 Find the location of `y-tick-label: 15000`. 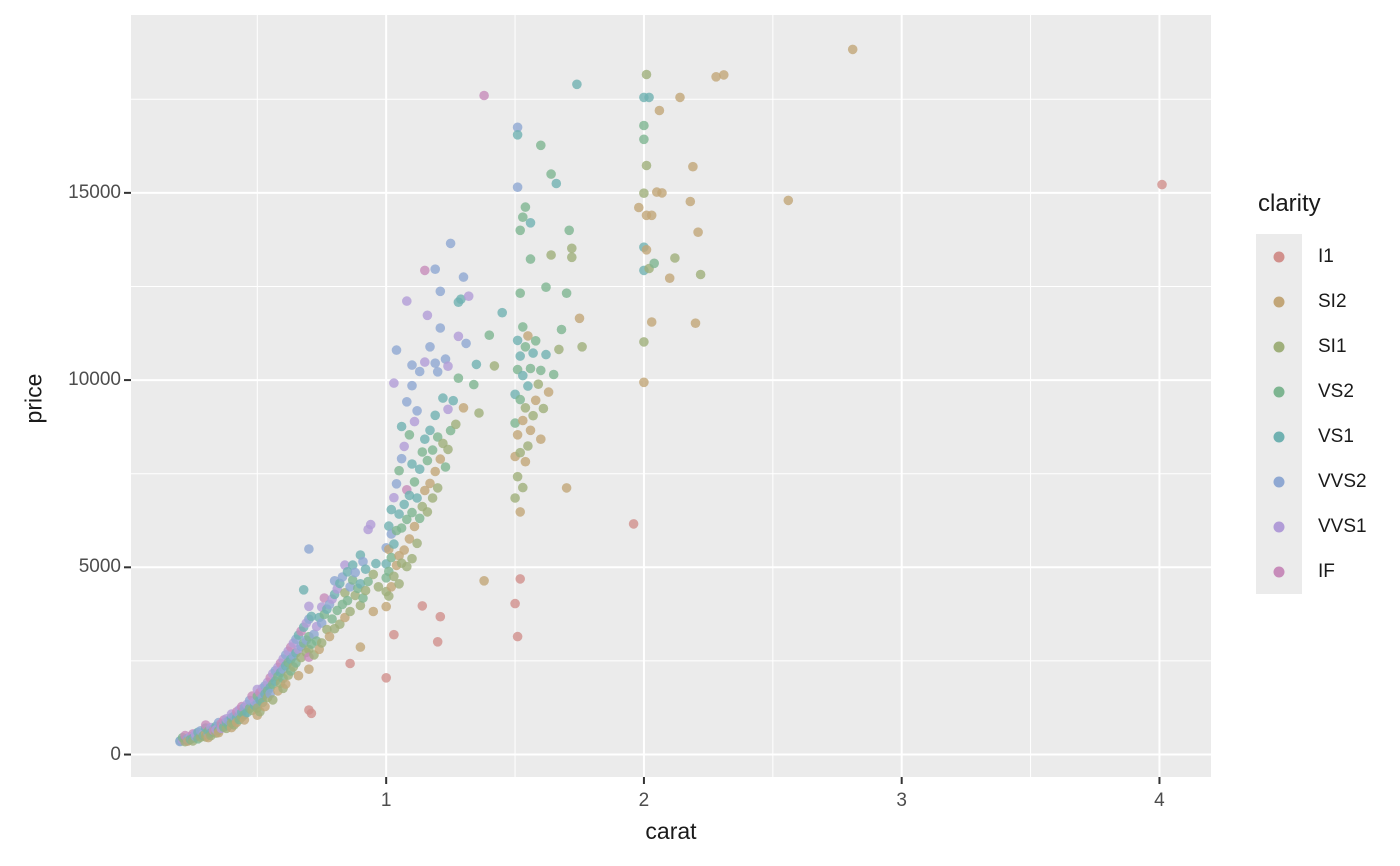

y-tick-label: 15000 is located at coordinates (94, 192).